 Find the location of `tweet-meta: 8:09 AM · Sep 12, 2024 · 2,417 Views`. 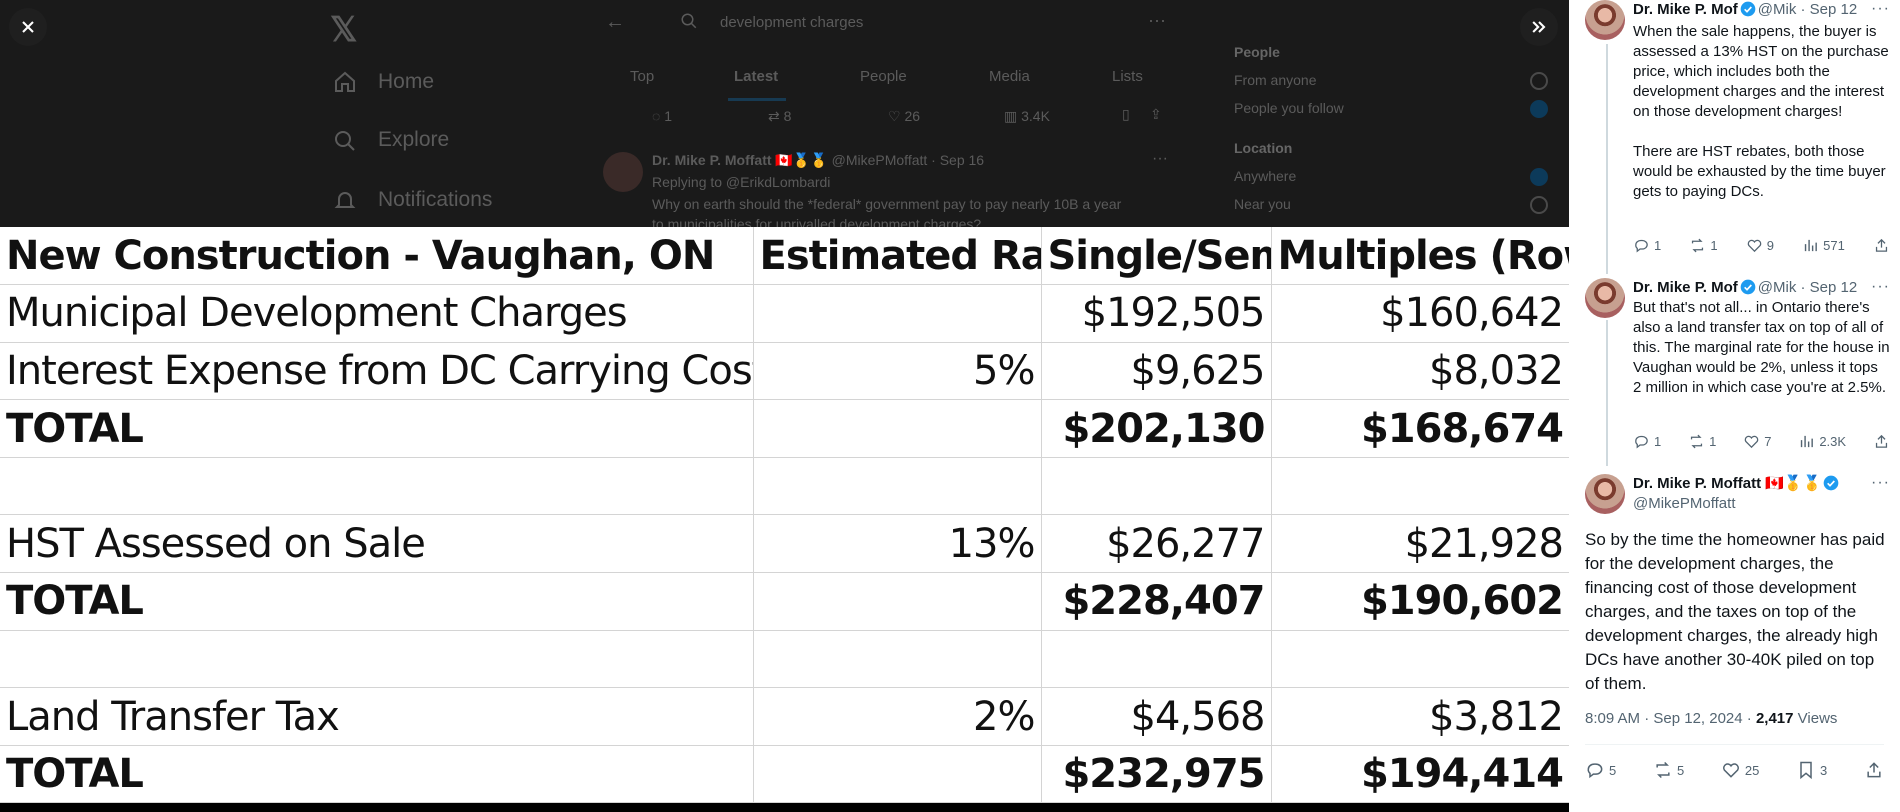

tweet-meta: 8:09 AM · Sep 12, 2024 · 2,417 Views is located at coordinates (1711, 718).